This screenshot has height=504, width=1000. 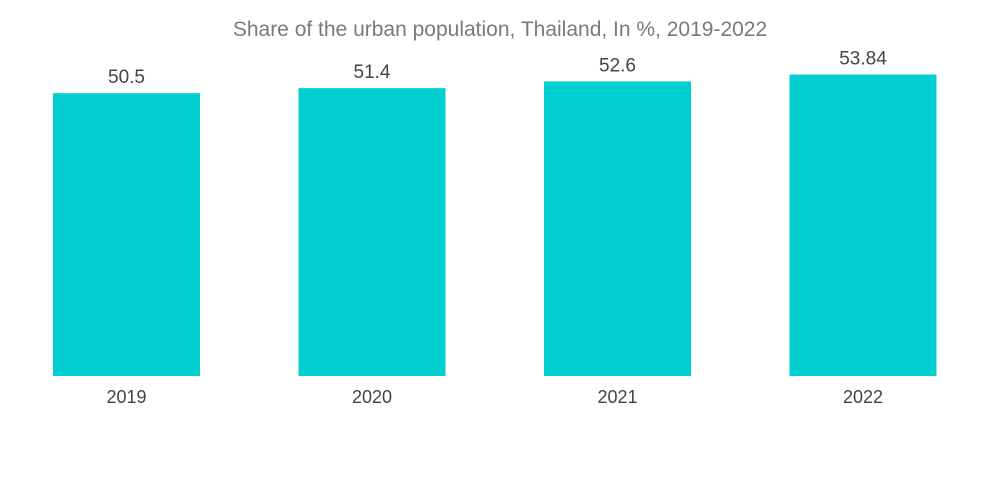 What do you see at coordinates (126, 397) in the screenshot?
I see `x-tick-label-2019: 2019` at bounding box center [126, 397].